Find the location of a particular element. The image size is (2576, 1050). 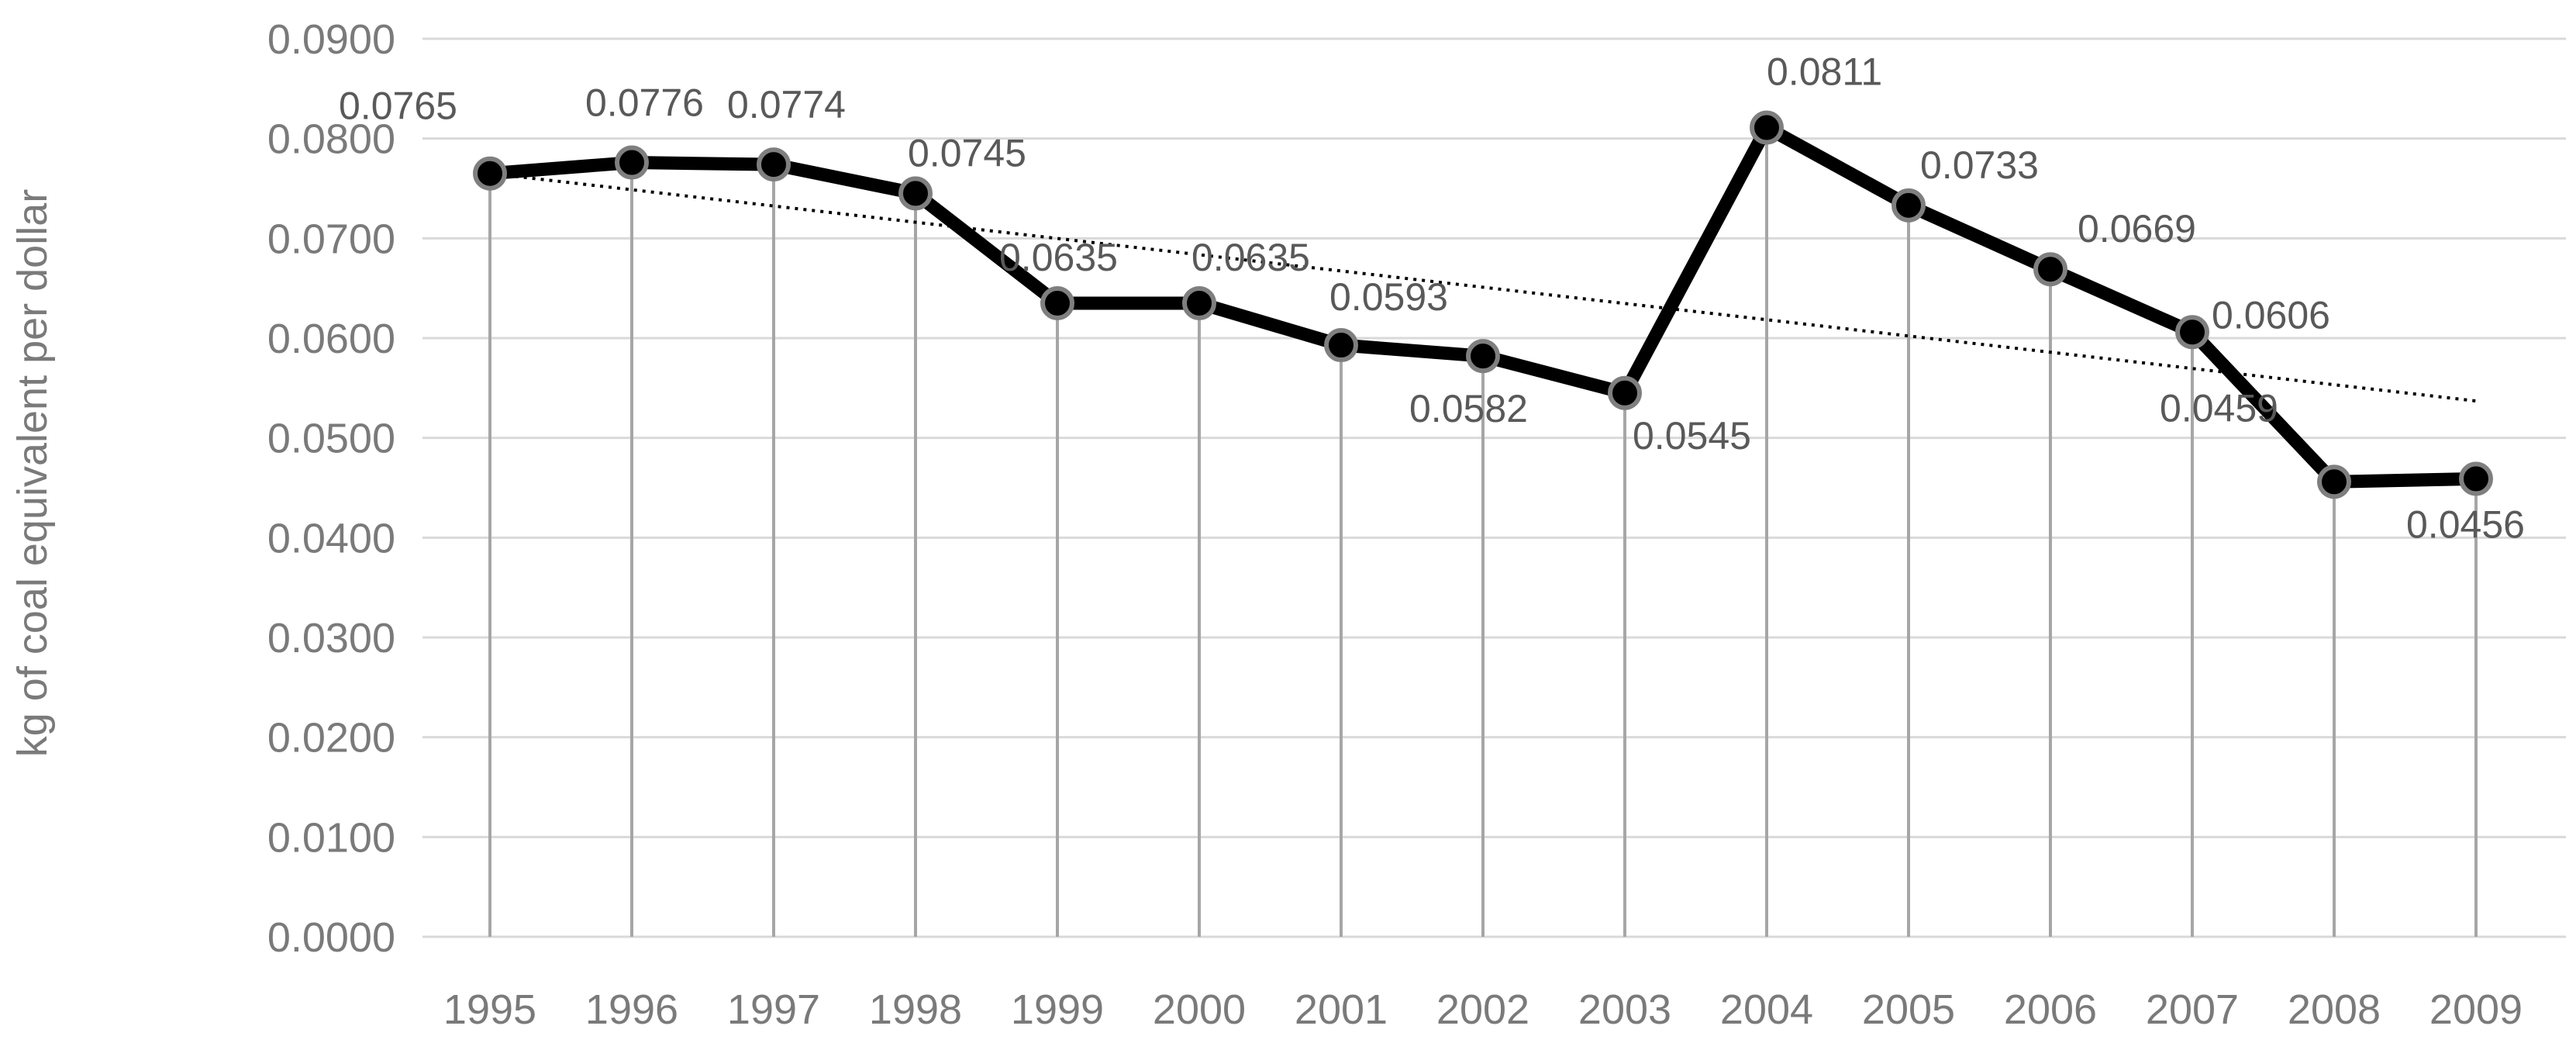

y-axis-title: kg of coal equivalent per dollar is located at coordinates (32, 473).